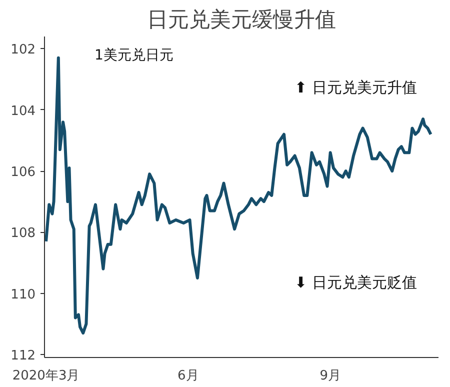  What do you see at coordinates (23, 234) in the screenshot?
I see `y-tick-label: 108` at bounding box center [23, 234].